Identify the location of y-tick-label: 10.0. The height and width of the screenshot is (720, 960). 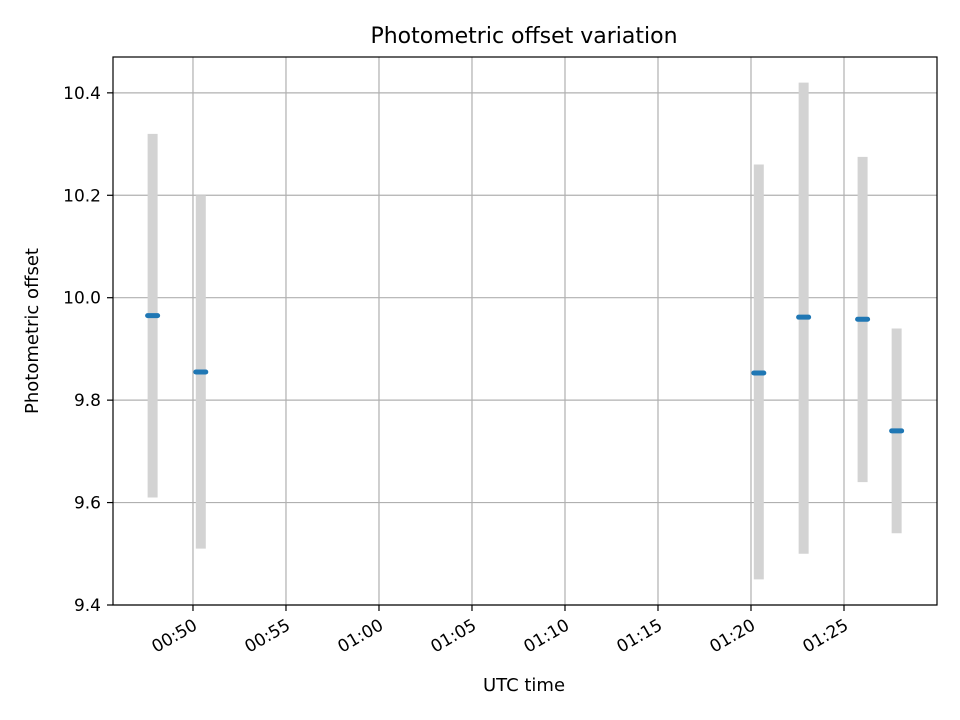
(82, 299).